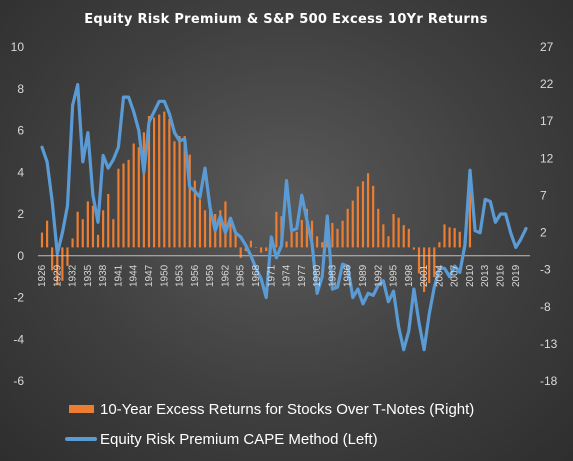 This screenshot has height=461, width=573. Describe the element at coordinates (20, 256) in the screenshot. I see `left-tick-label: 0` at that location.